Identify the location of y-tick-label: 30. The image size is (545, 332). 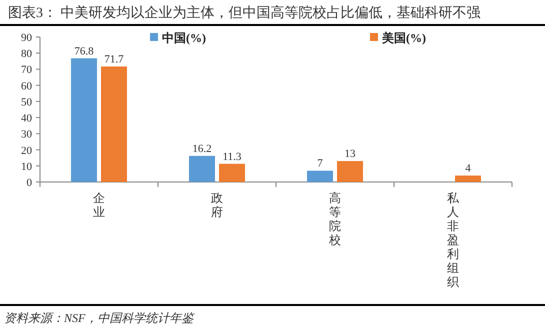
(26, 134).